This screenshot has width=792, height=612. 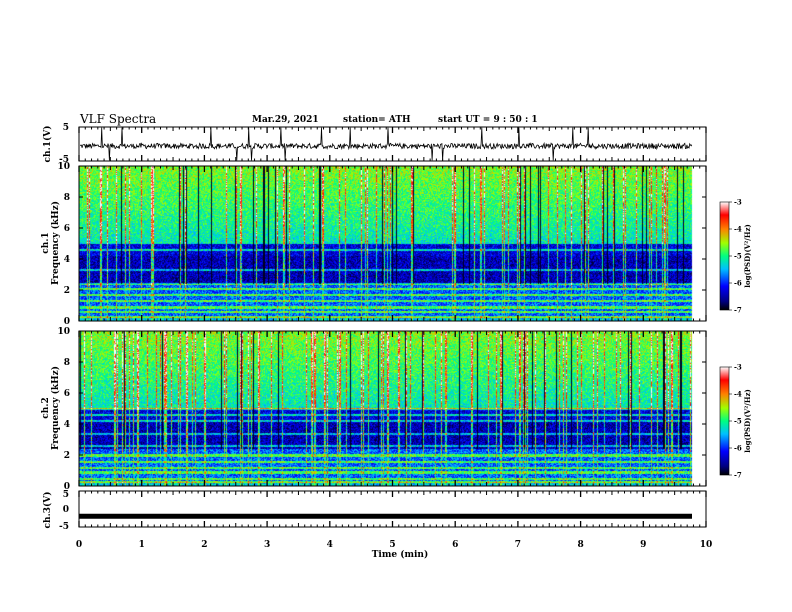 What do you see at coordinates (724, 421) in the screenshot?
I see `ch2-colorbar-gradient` at bounding box center [724, 421].